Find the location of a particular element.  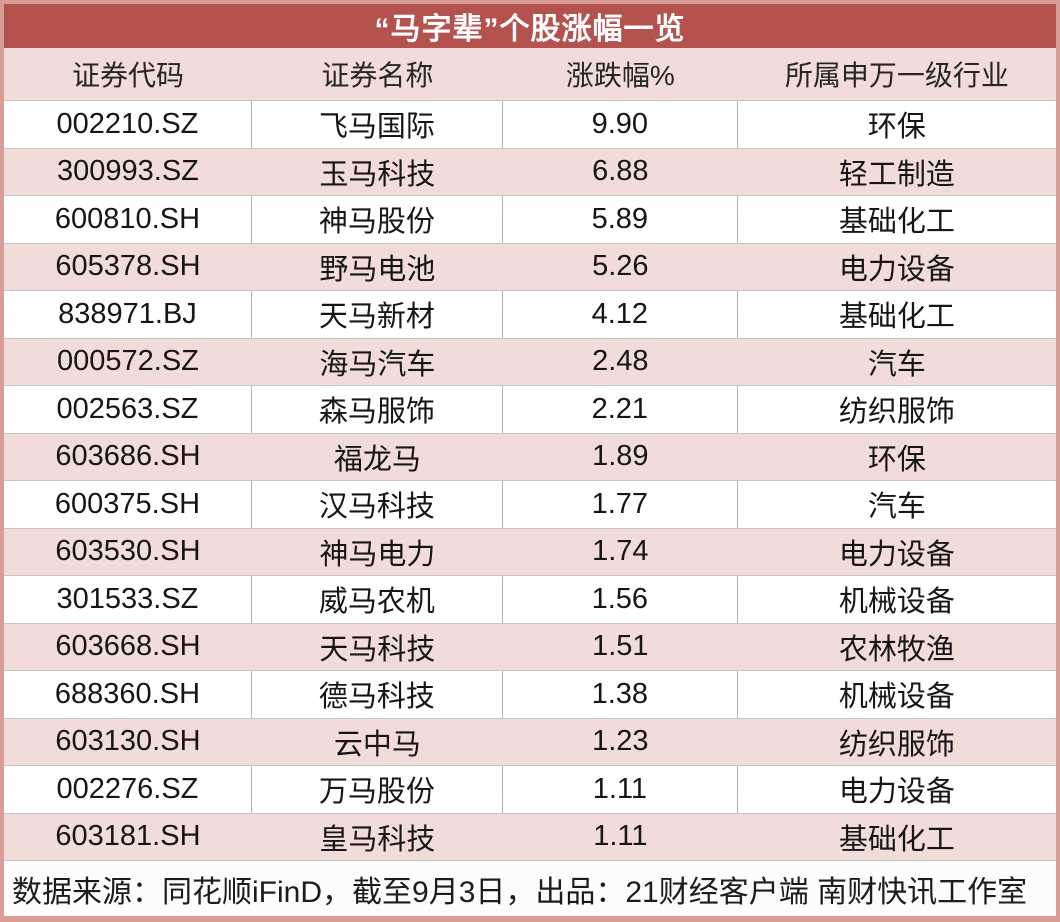

cell-change_pct: 1.74 is located at coordinates (620, 551).